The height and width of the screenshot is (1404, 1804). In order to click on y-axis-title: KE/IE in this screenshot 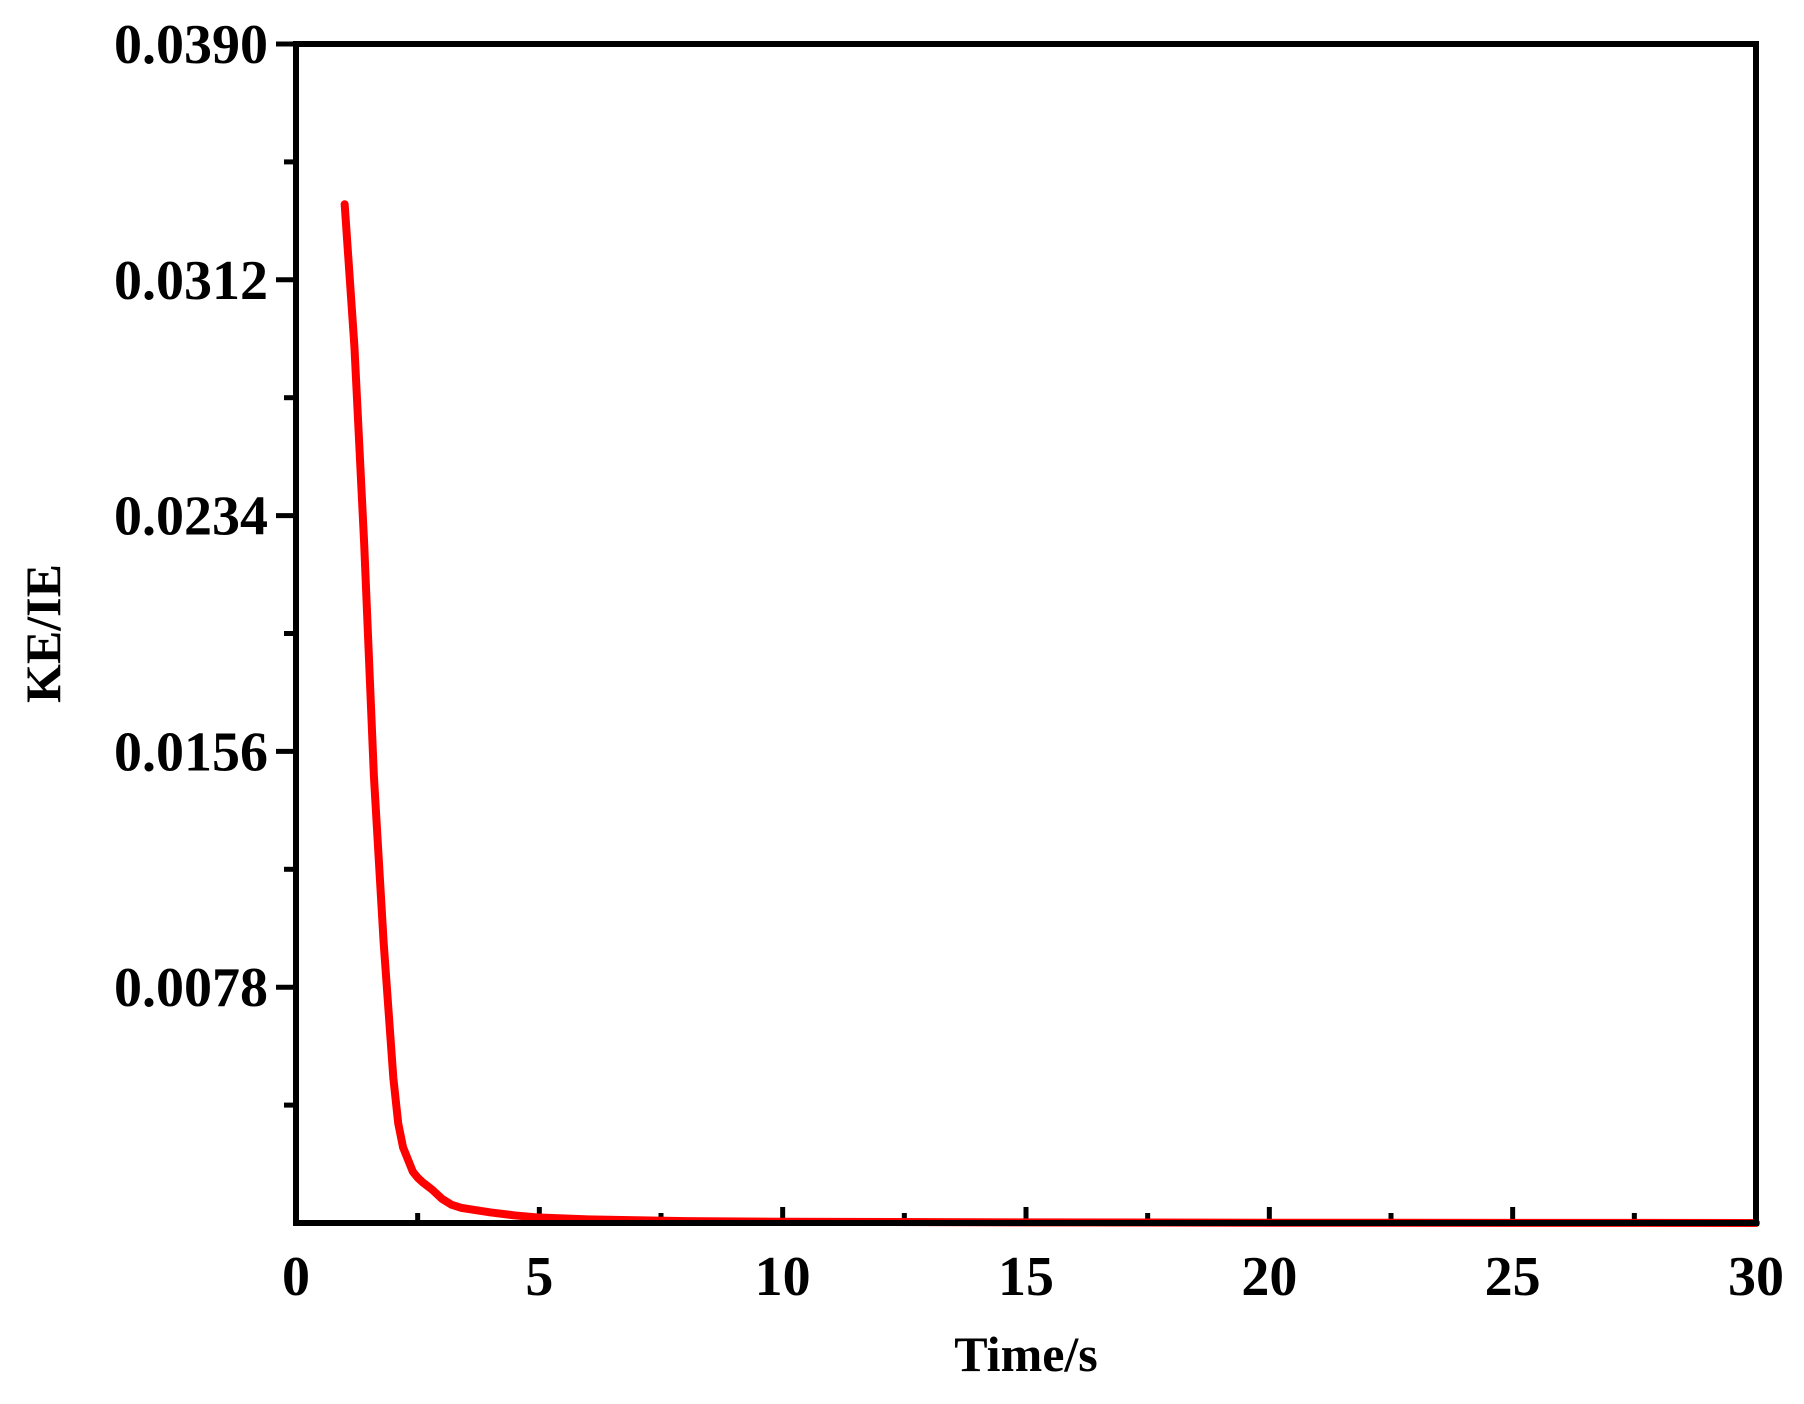, I will do `click(43, 633)`.